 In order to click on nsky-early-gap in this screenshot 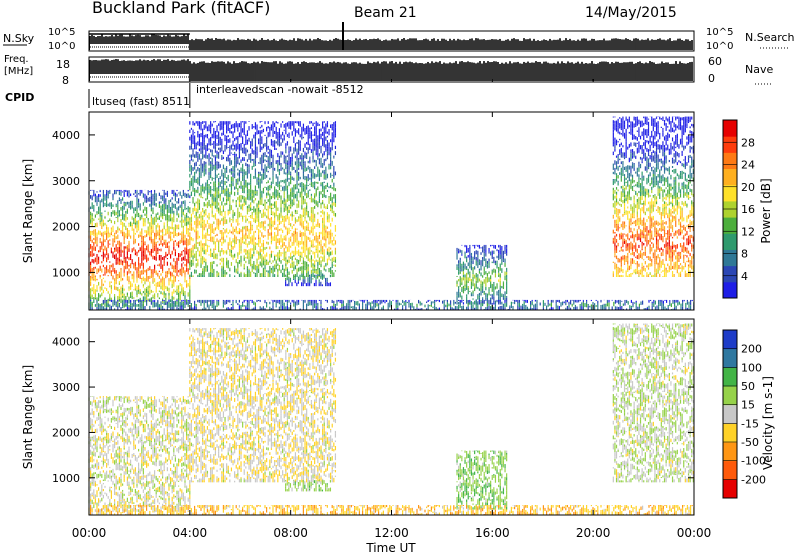, I will do `click(139, 47)`.